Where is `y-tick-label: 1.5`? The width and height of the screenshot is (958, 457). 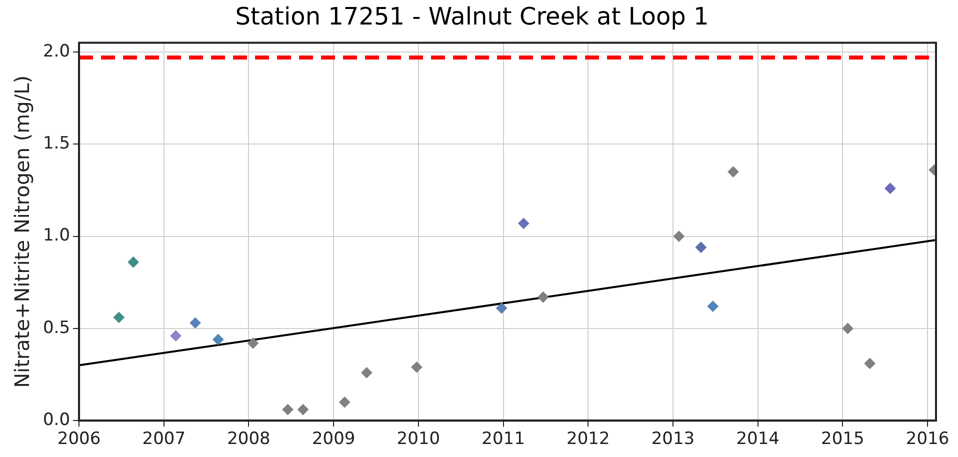 y-tick-label: 1.5 is located at coordinates (56, 144).